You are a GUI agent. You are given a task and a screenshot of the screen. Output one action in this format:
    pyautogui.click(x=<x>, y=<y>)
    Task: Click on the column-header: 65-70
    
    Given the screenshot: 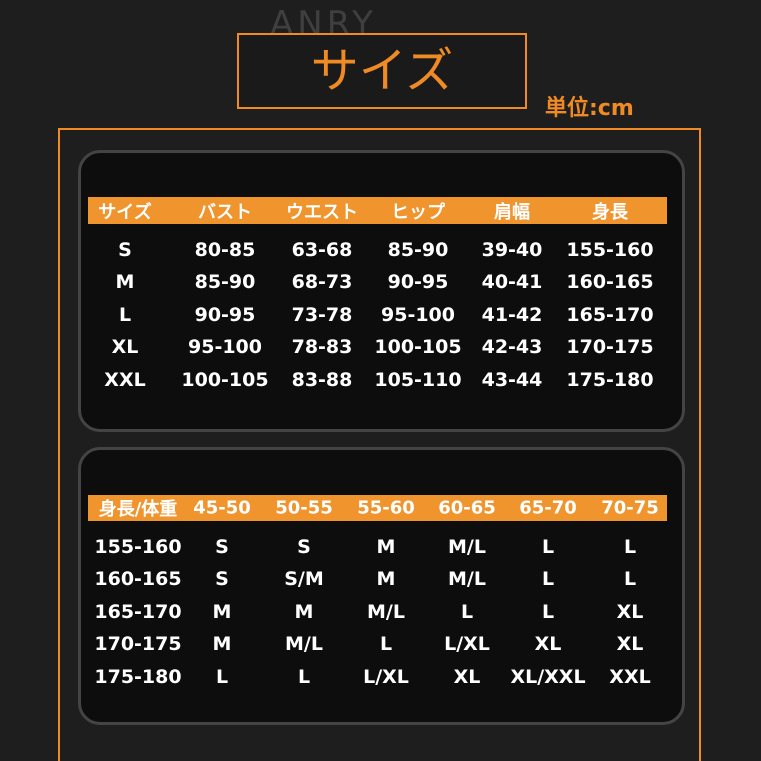 What is the action you would take?
    pyautogui.click(x=548, y=508)
    